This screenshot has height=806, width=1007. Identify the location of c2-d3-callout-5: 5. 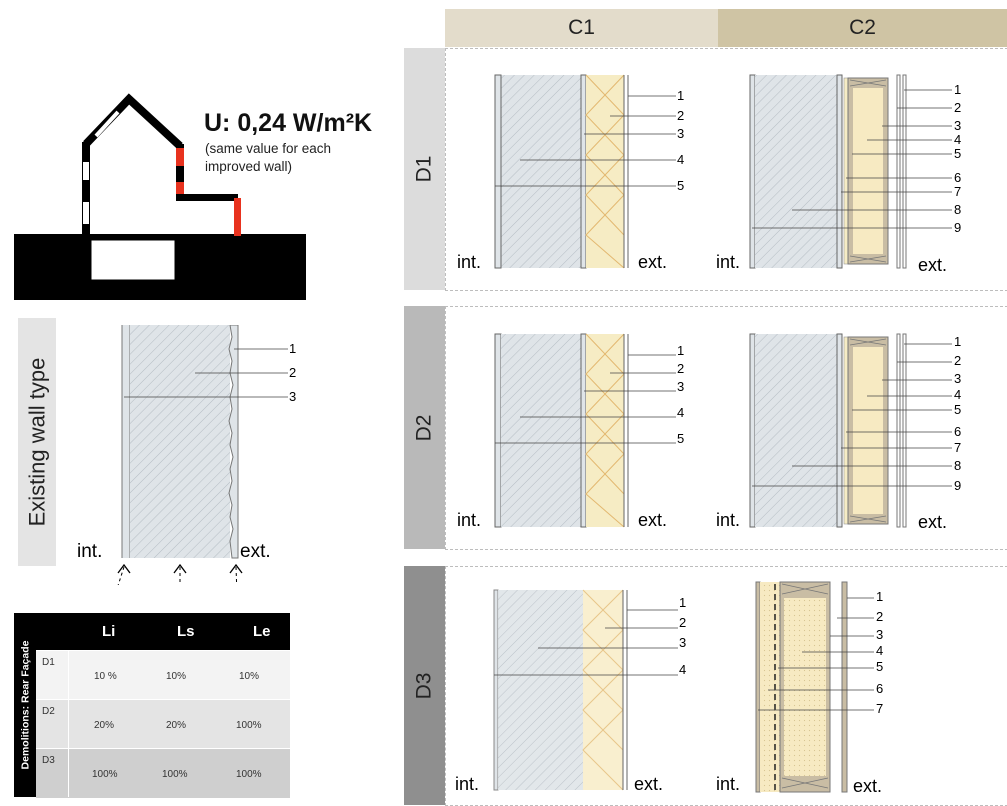
(879, 666).